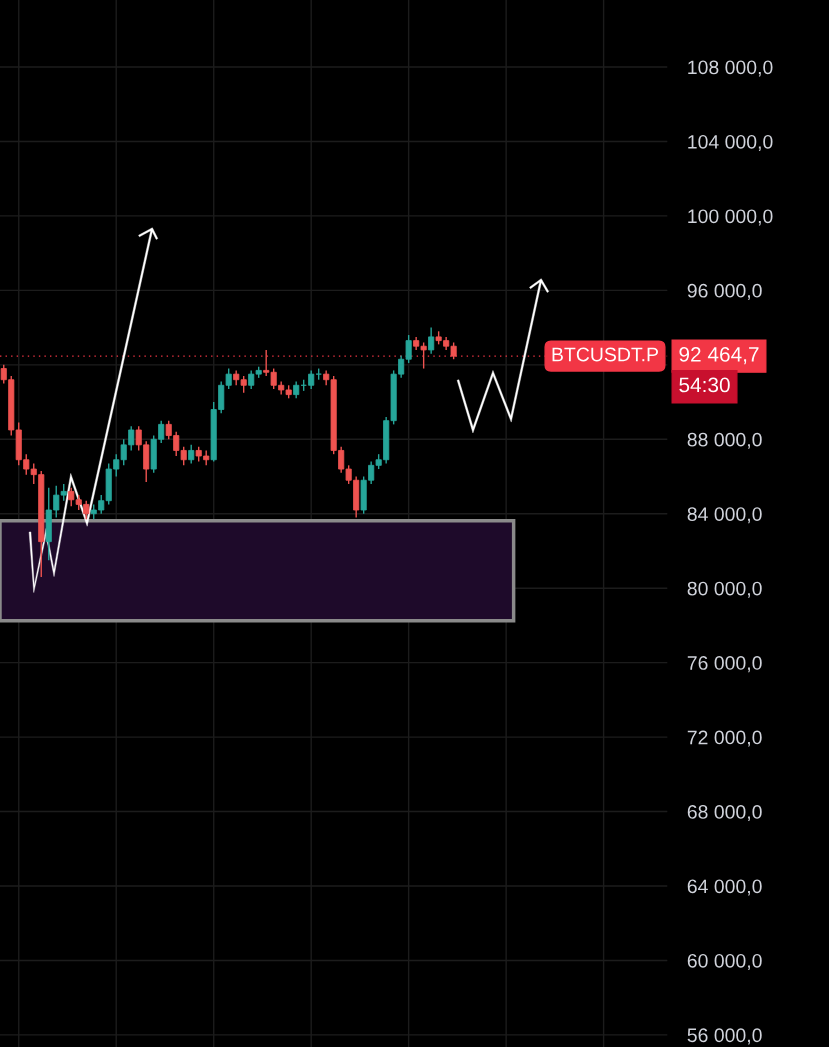 This screenshot has width=829, height=1047. What do you see at coordinates (704, 385) in the screenshot?
I see `text: 54:30` at bounding box center [704, 385].